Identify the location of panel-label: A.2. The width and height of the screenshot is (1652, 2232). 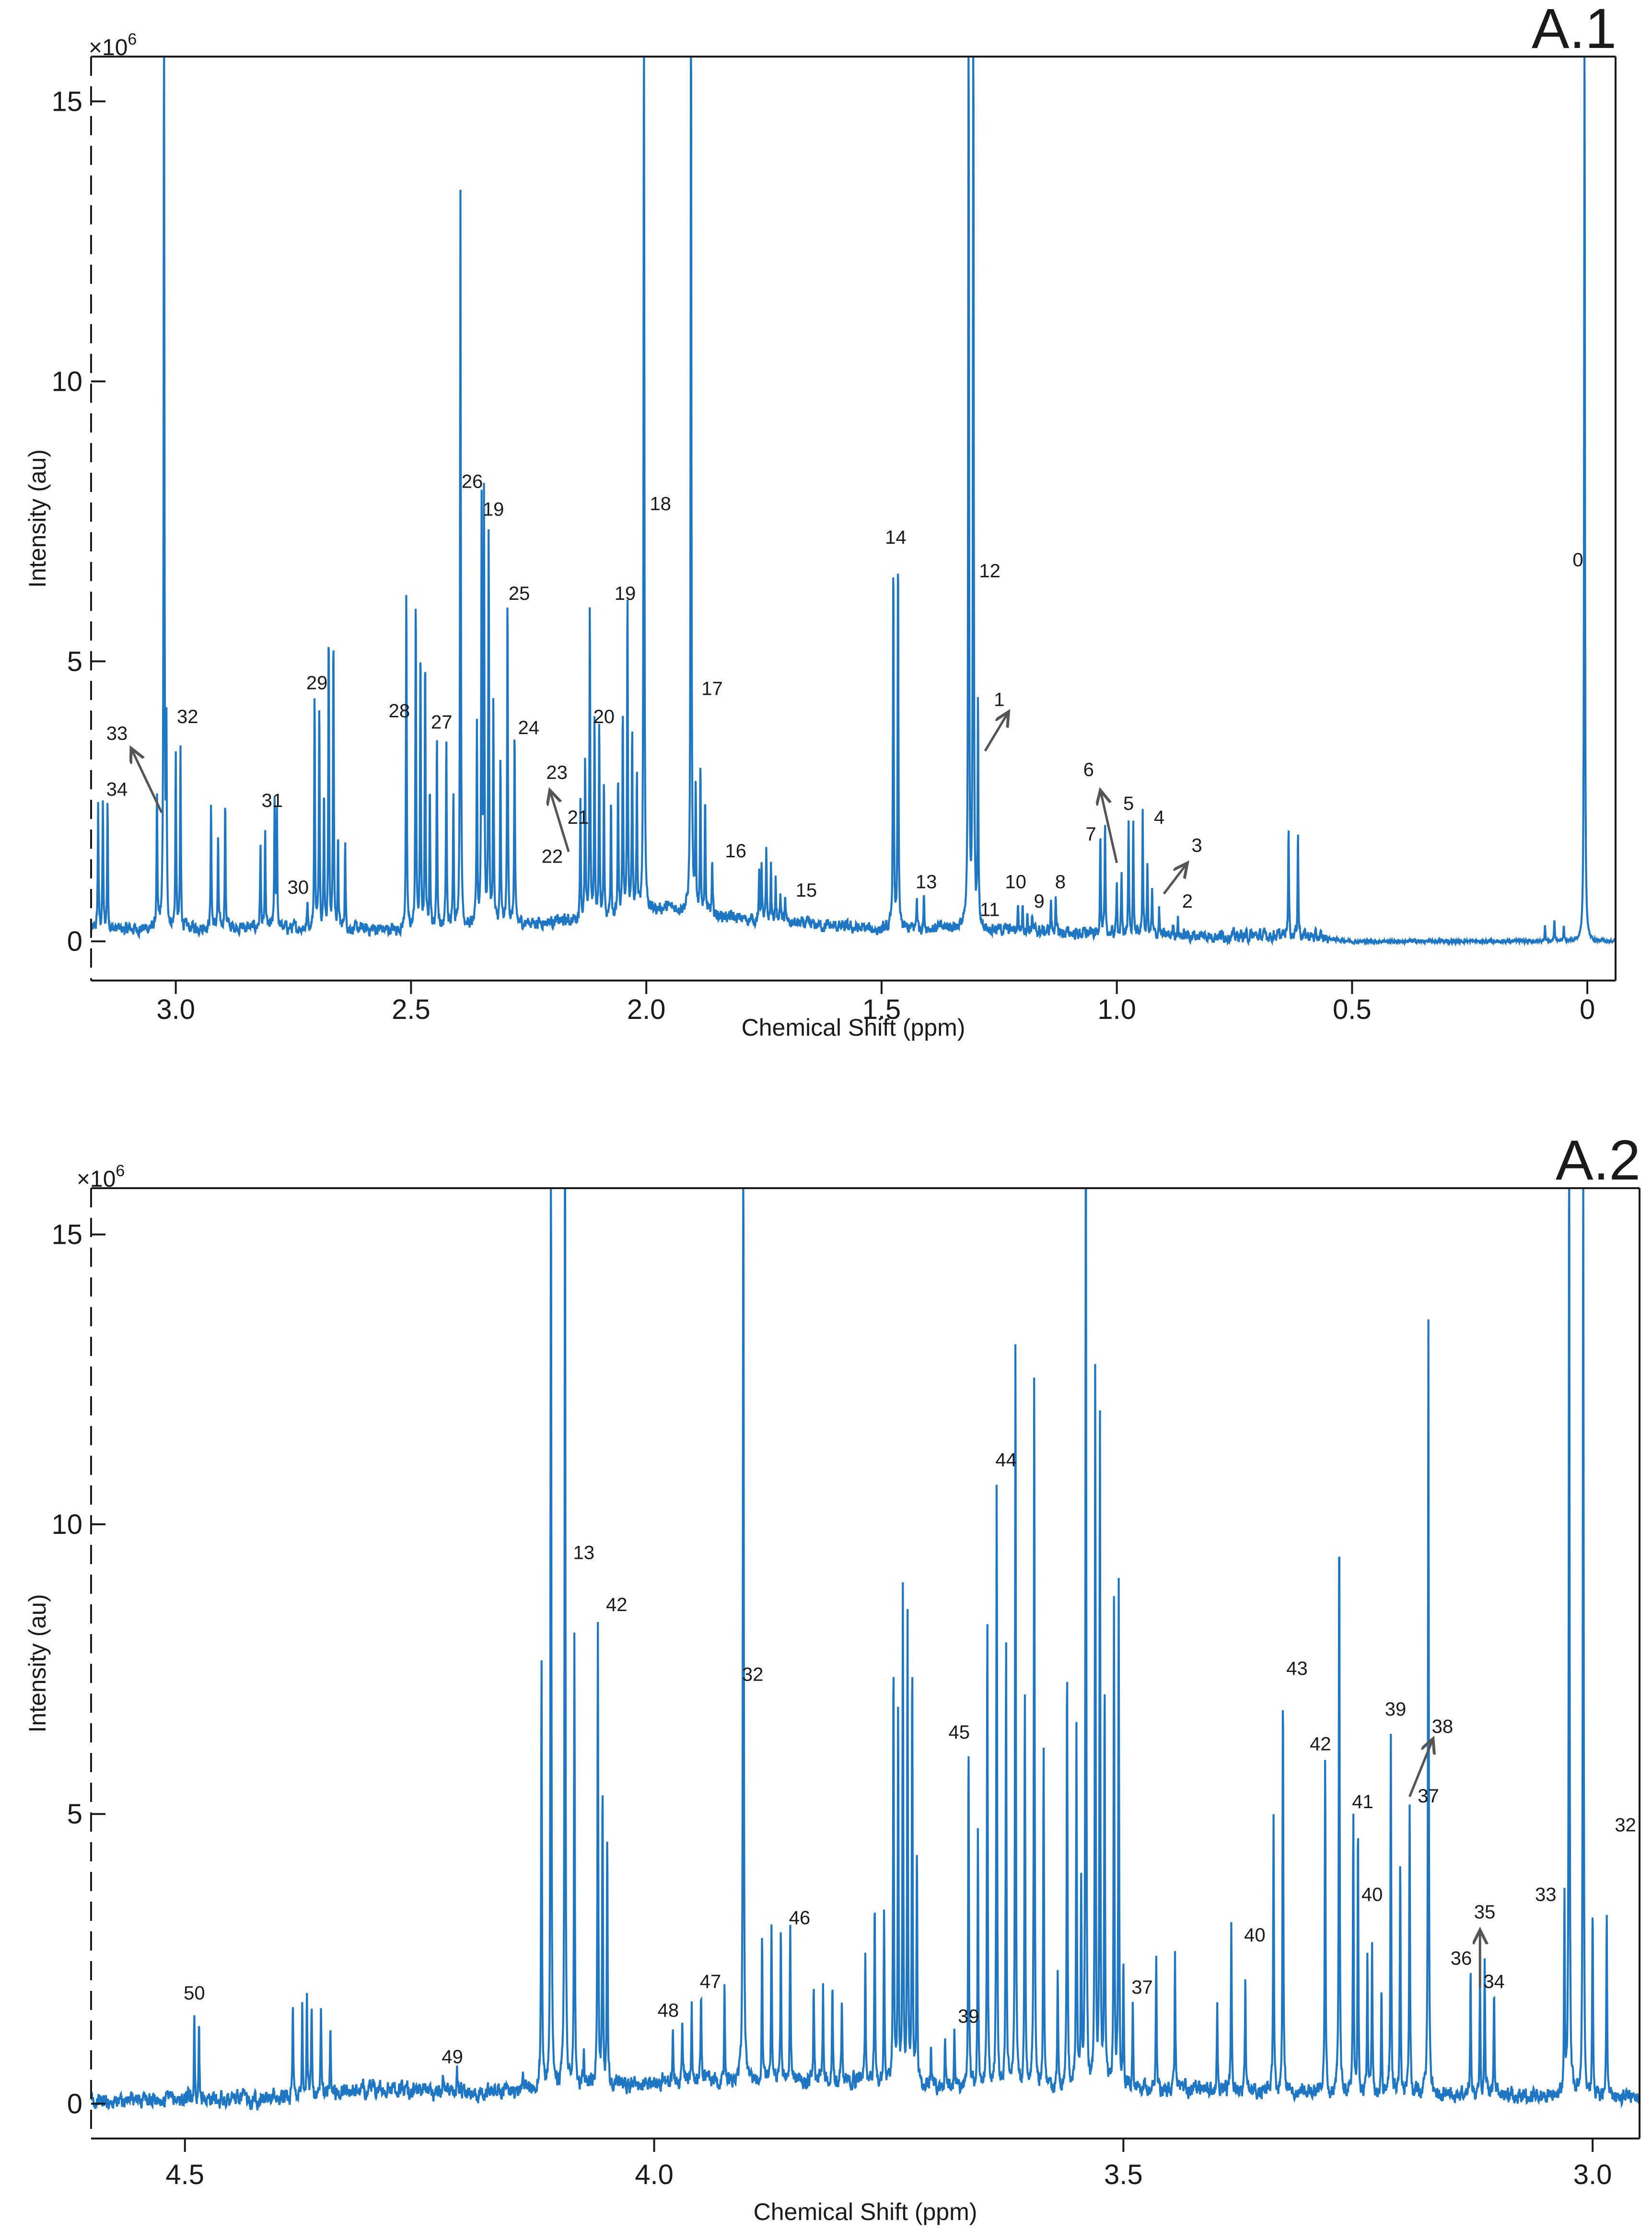
(1598, 1160).